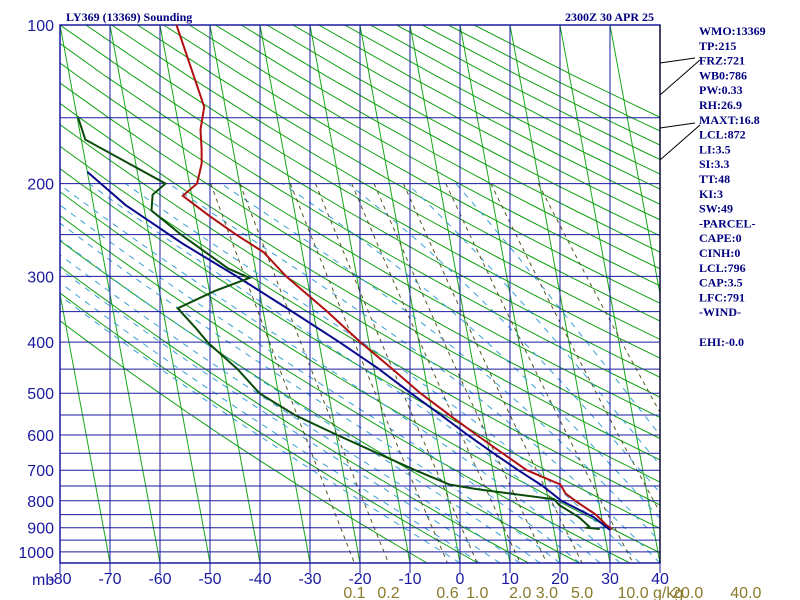 This screenshot has height=600, width=800. What do you see at coordinates (660, 579) in the screenshot?
I see `temp-tick-label: 40` at bounding box center [660, 579].